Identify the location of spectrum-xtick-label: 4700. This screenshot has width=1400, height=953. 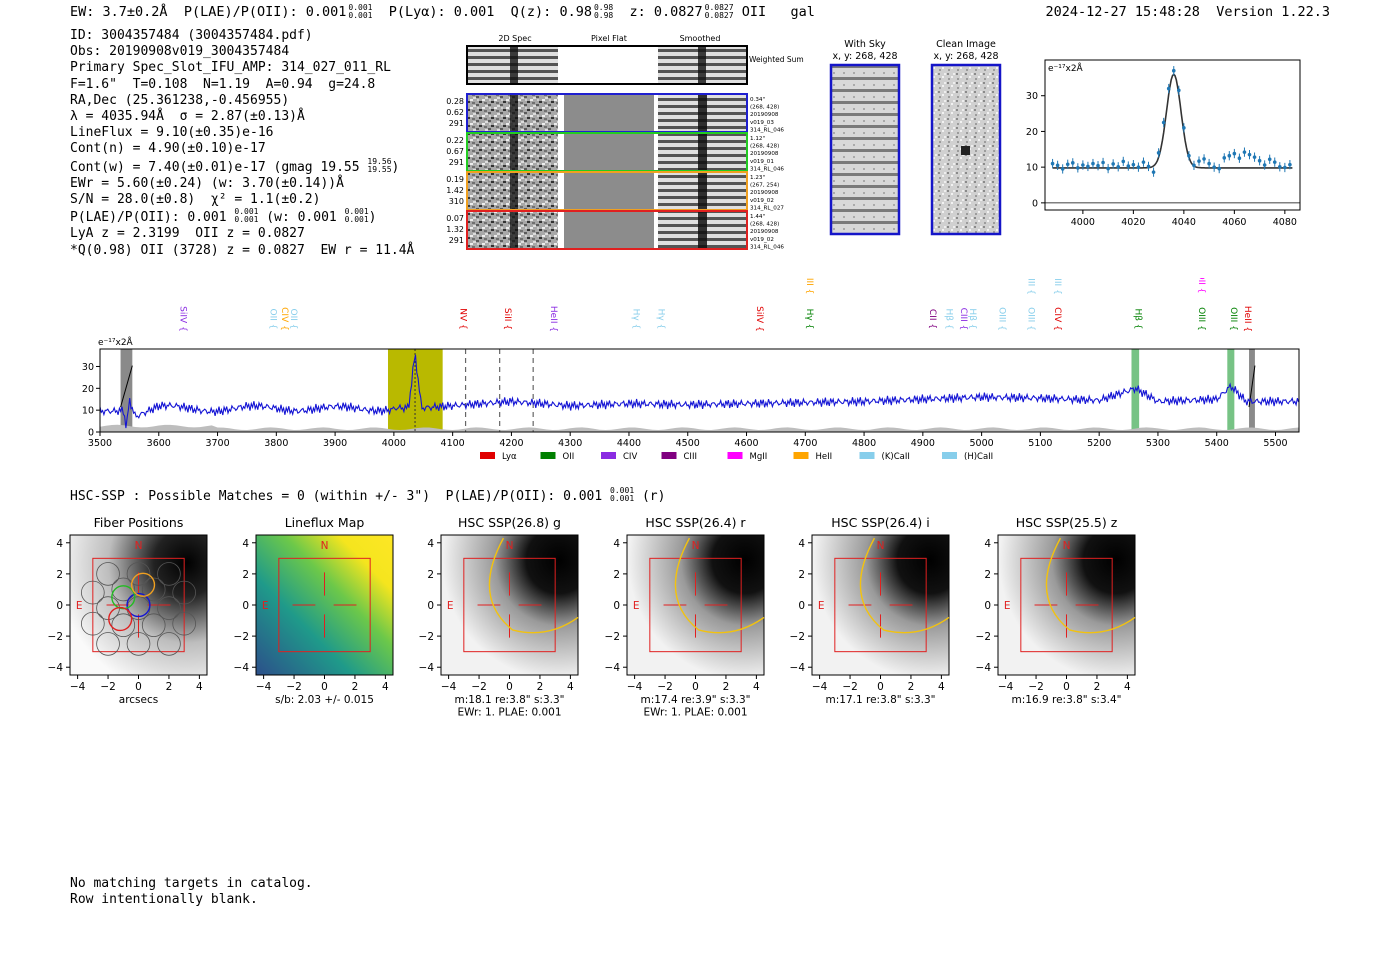
(805, 443).